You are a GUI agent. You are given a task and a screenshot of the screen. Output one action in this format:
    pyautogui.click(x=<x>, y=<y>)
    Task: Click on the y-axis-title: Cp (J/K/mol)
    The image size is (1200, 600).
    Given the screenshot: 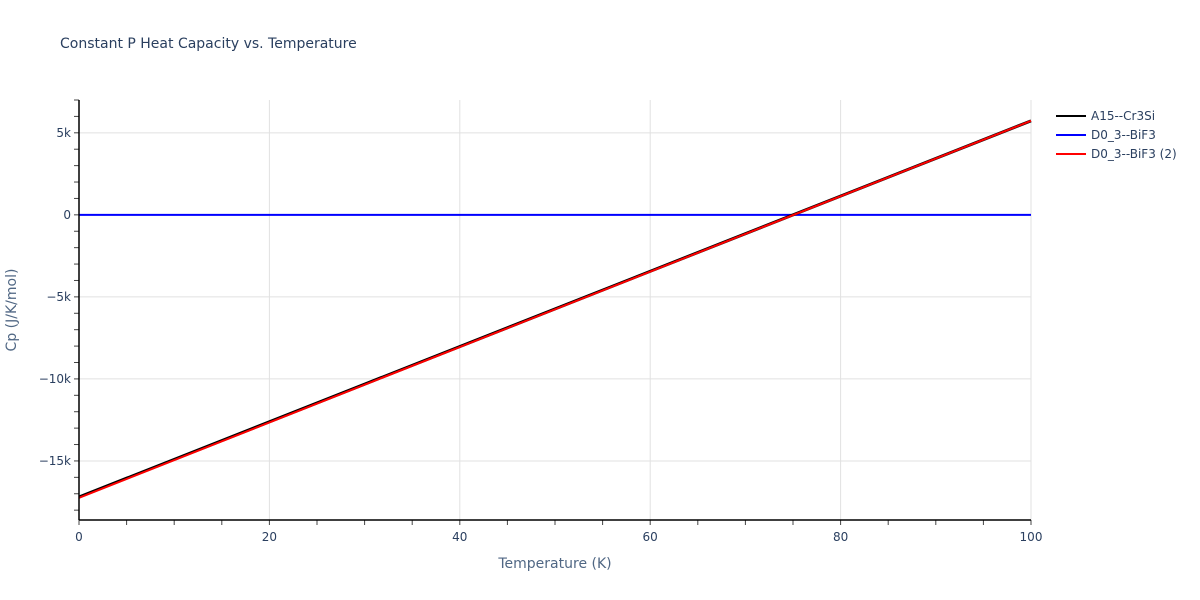 What is the action you would take?
    pyautogui.click(x=12, y=310)
    